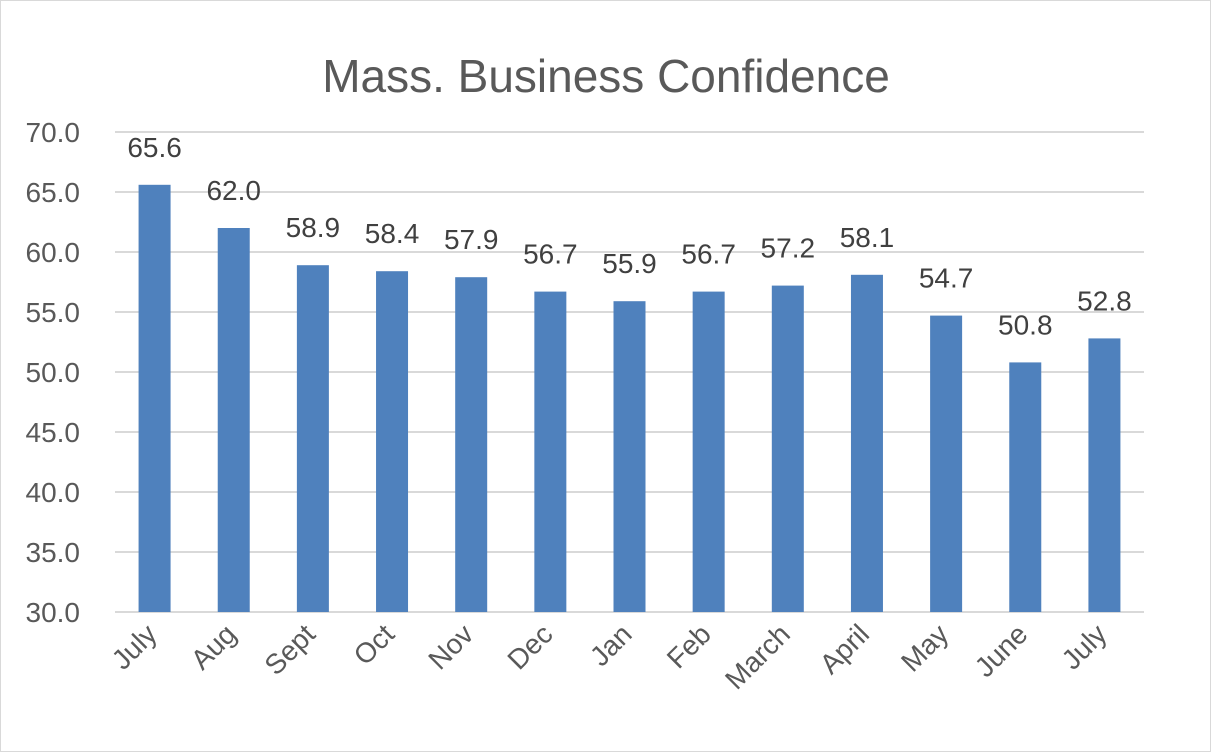 The height and width of the screenshot is (752, 1211). What do you see at coordinates (1104, 300) in the screenshot?
I see `data-label: 52.8` at bounding box center [1104, 300].